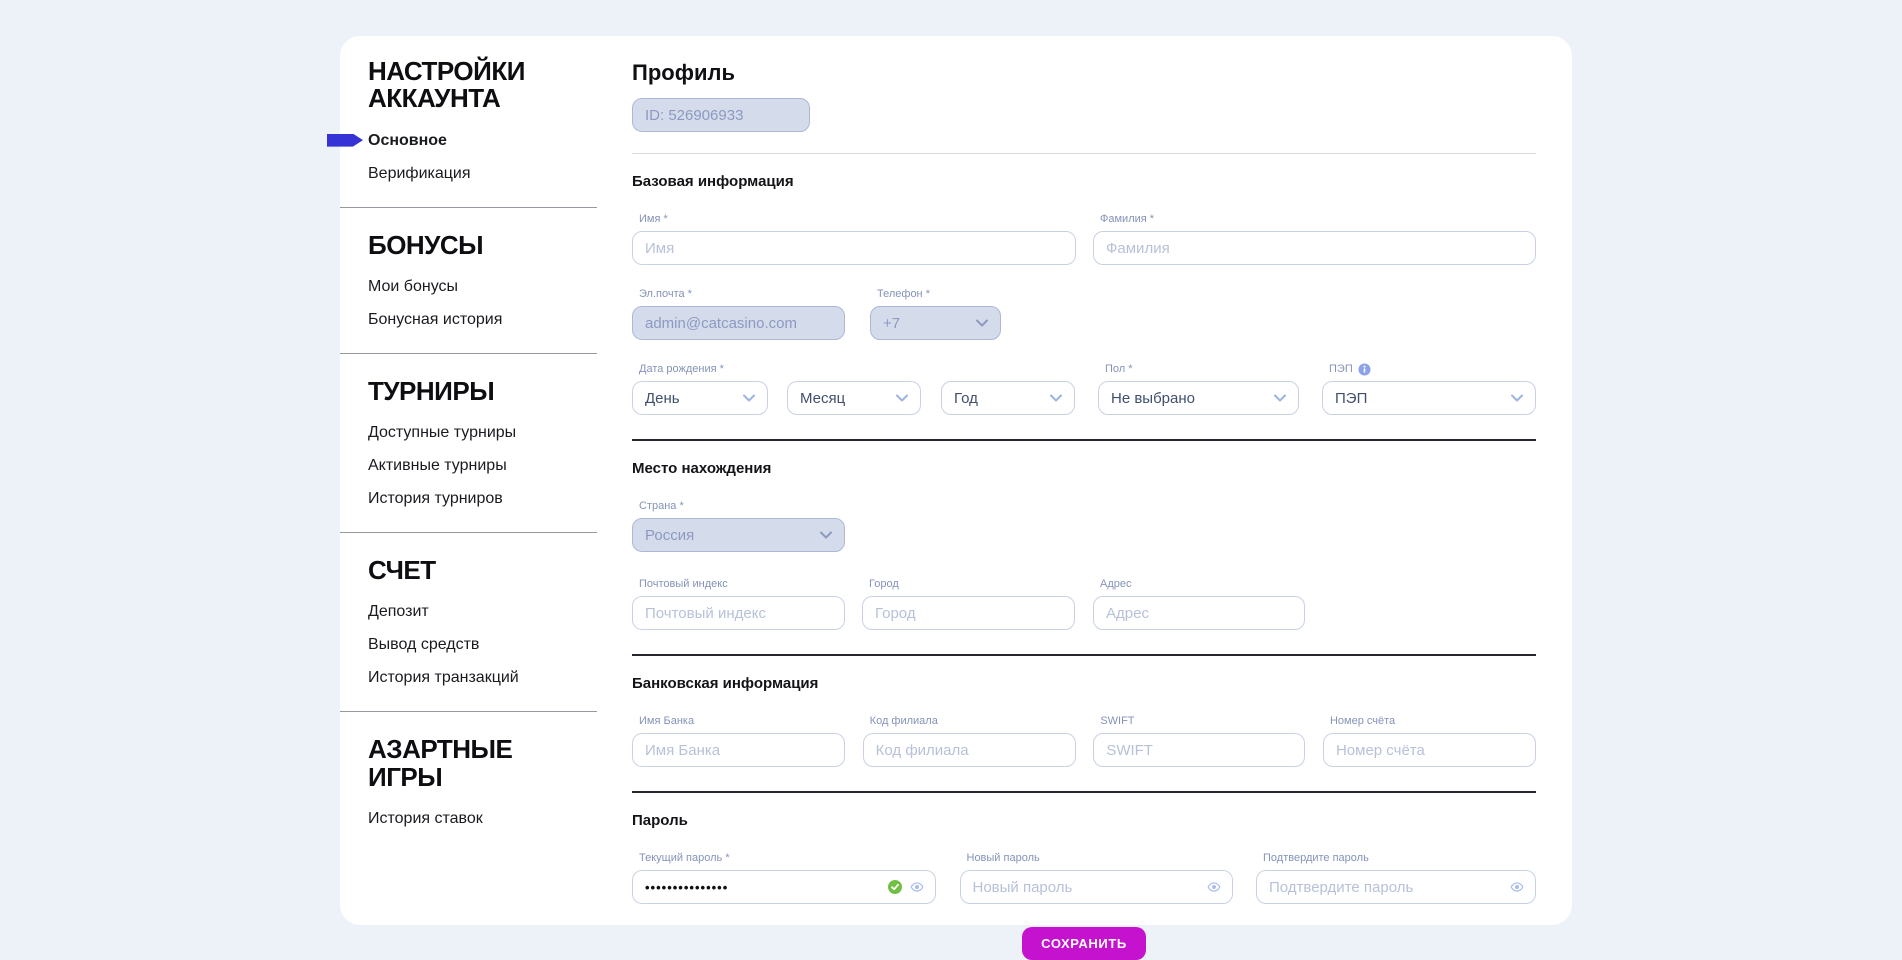 The image size is (1902, 960). What do you see at coordinates (1432, 369) in the screenshot?
I see `pep-label: ПЭП` at bounding box center [1432, 369].